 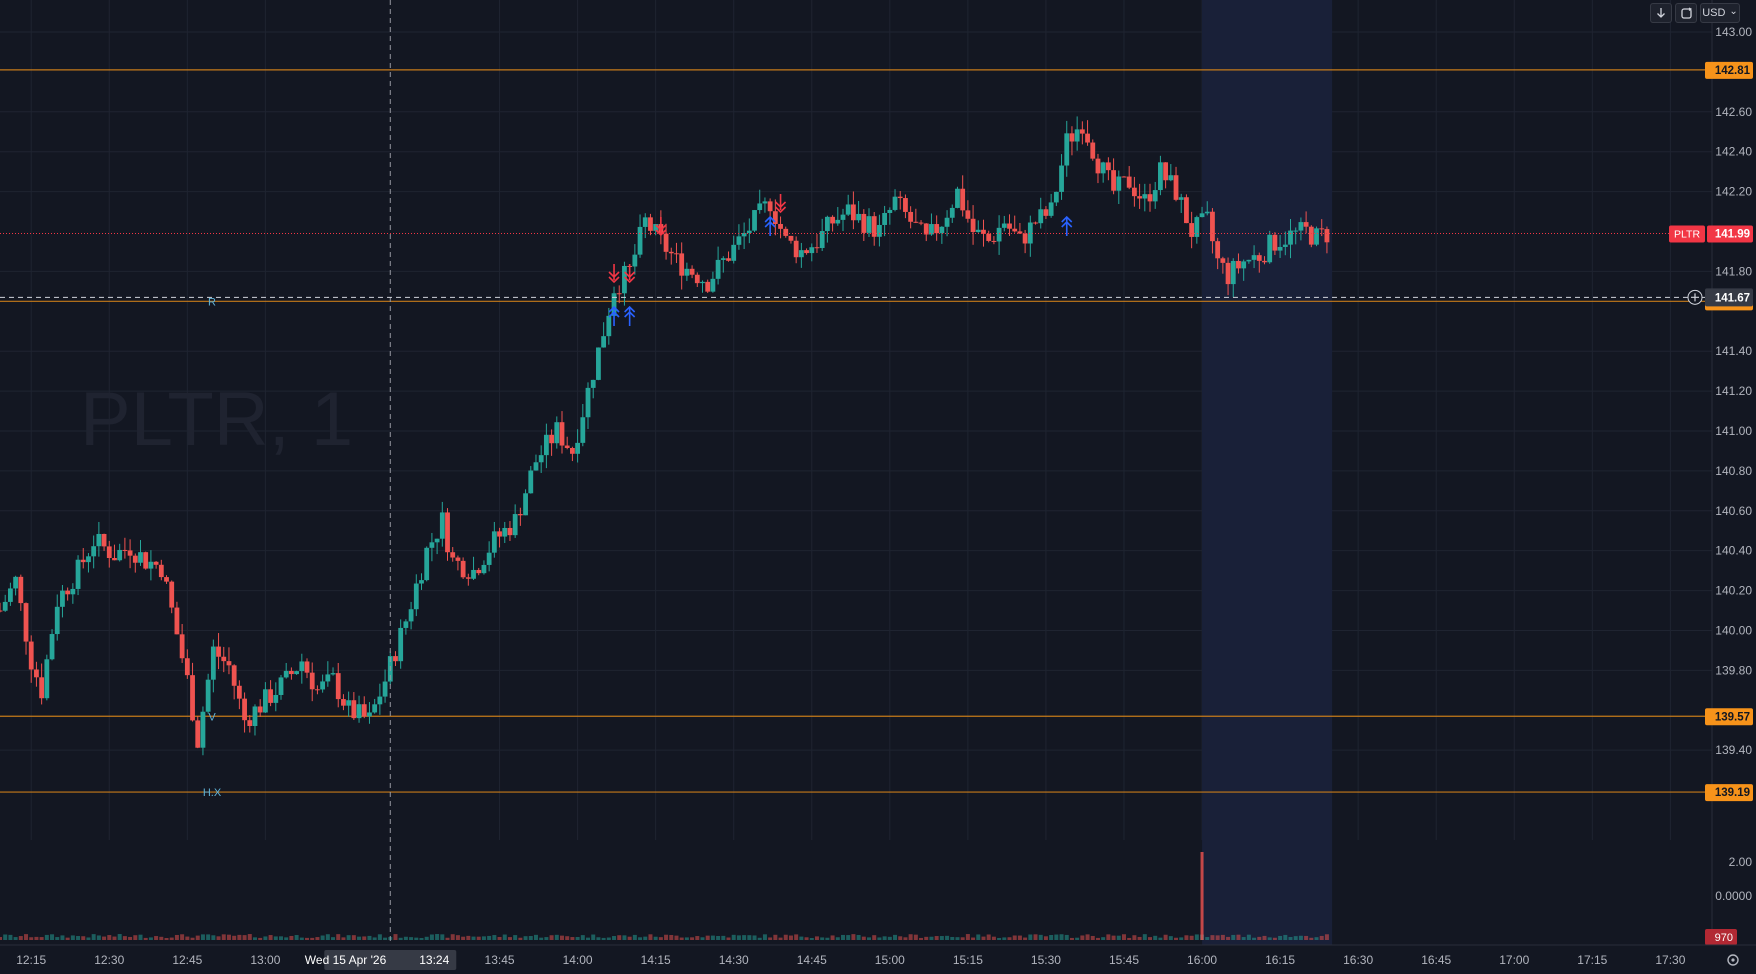 I want to click on level-price-label: 142.81, so click(x=1733, y=71).